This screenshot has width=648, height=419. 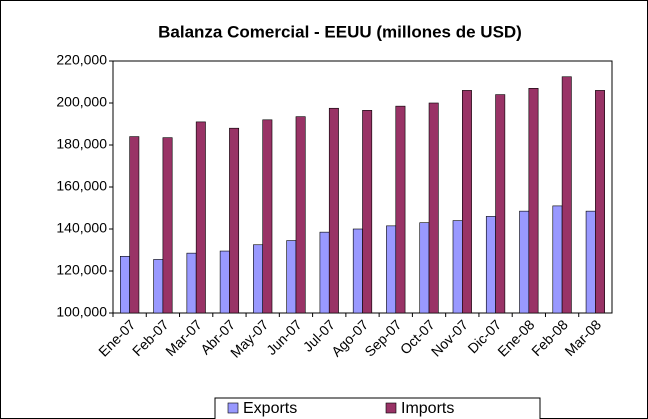 I want to click on legend-label: Imports, so click(x=427, y=408).